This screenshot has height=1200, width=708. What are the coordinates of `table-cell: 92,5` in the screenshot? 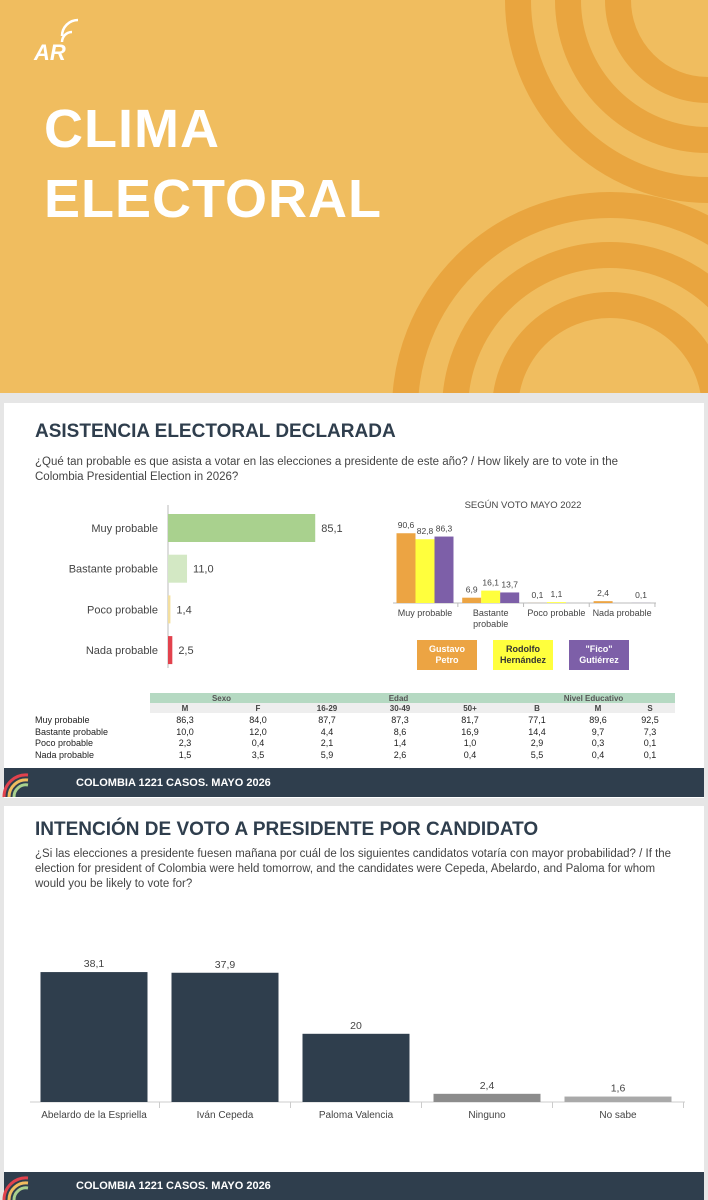 It's located at (650, 720).